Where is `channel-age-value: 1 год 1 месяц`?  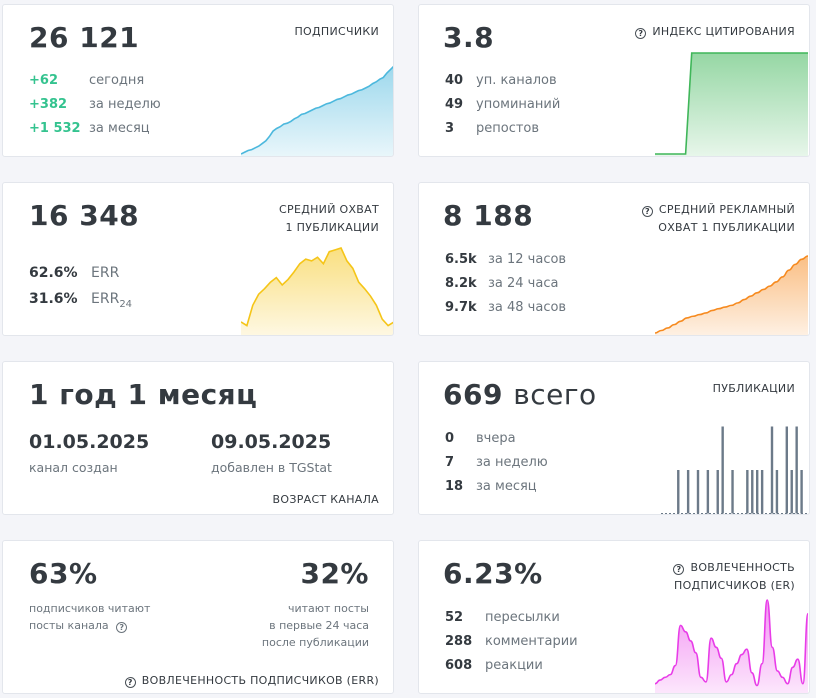 channel-age-value: 1 год 1 месяц is located at coordinates (143, 394).